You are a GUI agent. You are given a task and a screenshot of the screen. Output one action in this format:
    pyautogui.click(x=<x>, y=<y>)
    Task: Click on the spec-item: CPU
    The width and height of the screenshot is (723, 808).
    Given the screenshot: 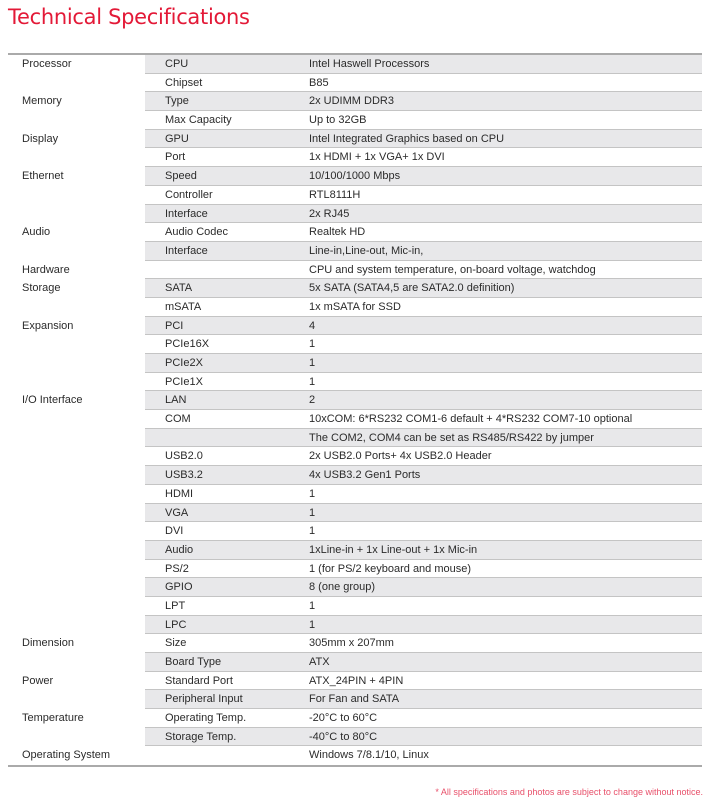 What is the action you would take?
    pyautogui.click(x=177, y=64)
    